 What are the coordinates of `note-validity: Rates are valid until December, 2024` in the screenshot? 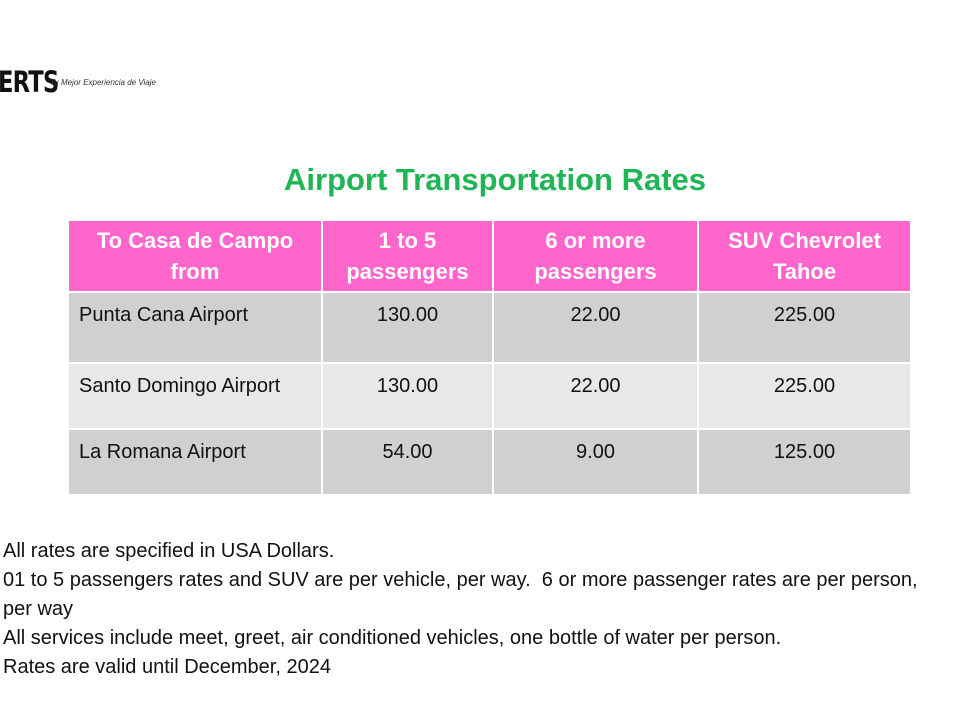 It's located at (167, 667).